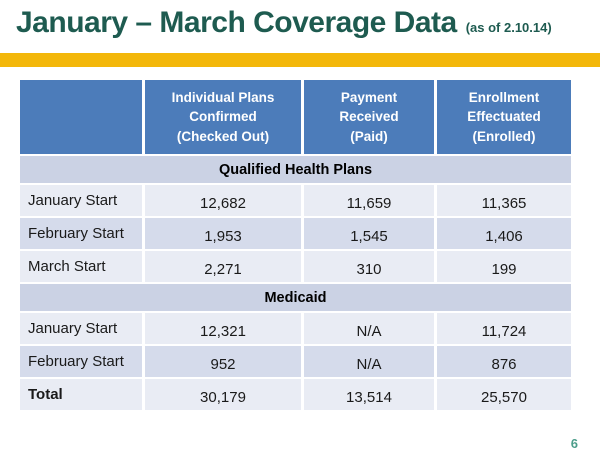 The image size is (600, 458). What do you see at coordinates (369, 394) in the screenshot?
I see `value-cell: 13,514` at bounding box center [369, 394].